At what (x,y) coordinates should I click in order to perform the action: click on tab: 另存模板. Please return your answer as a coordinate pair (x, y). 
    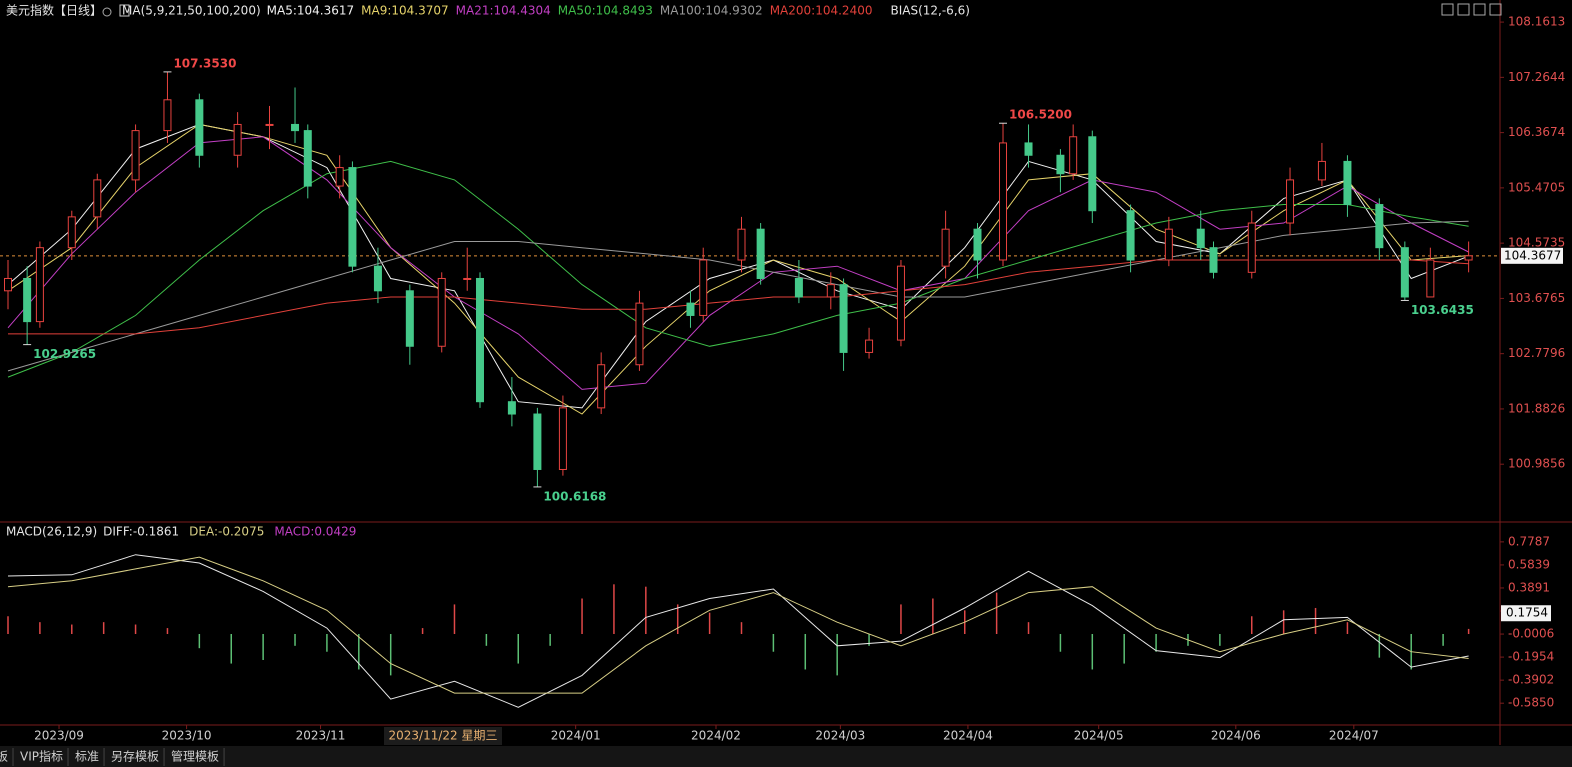
    Looking at the image, I should click on (135, 757).